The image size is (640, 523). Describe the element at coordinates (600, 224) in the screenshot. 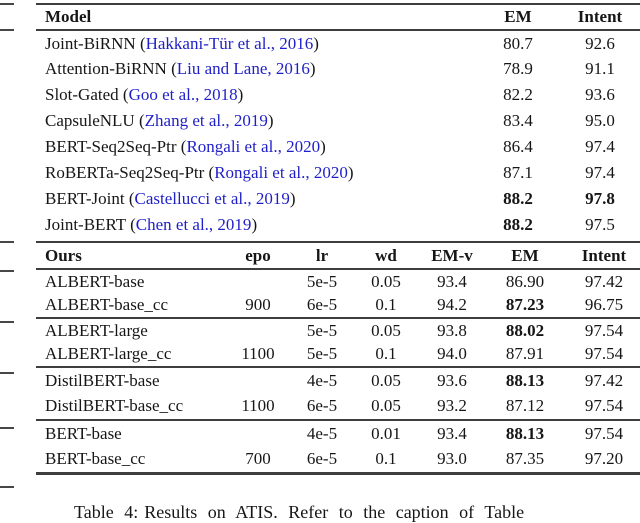

I see `intent-cell: 97.5` at that location.